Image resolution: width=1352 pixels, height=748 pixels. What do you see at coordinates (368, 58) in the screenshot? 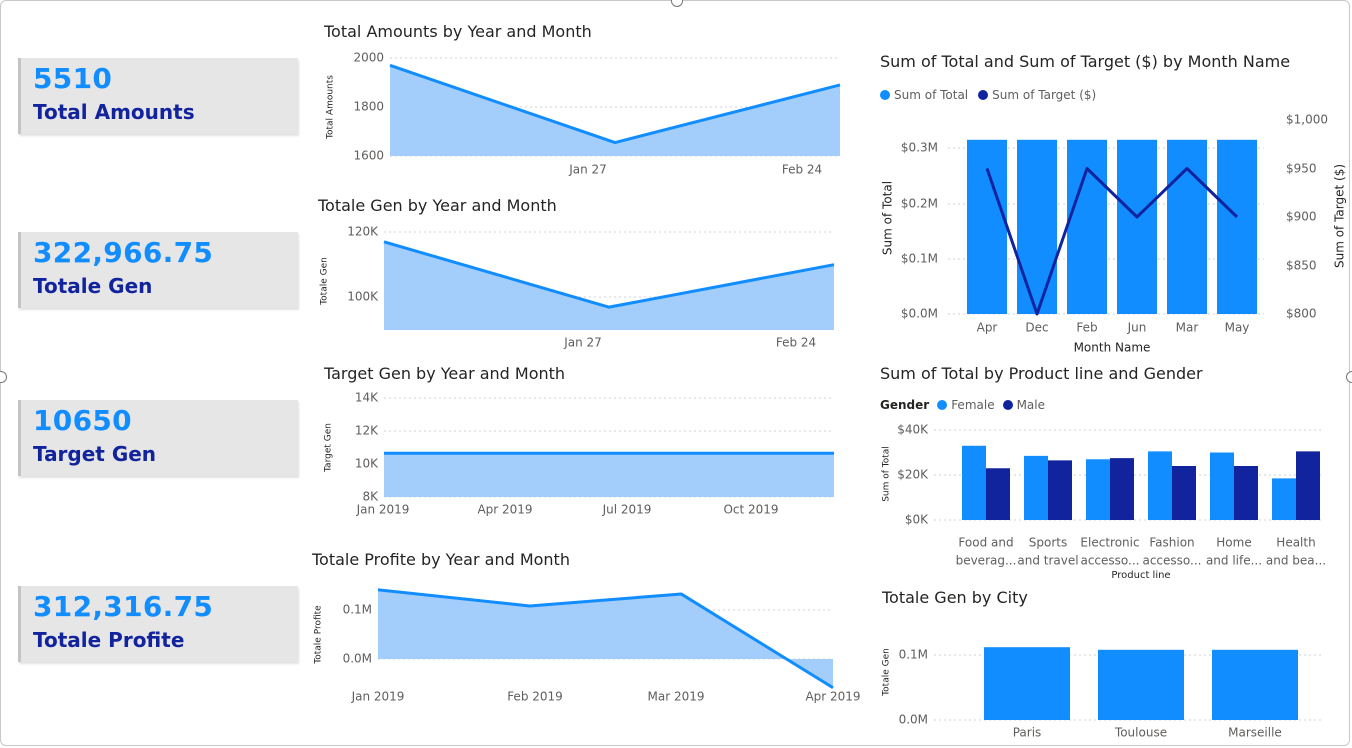
I see `y-tick-label: 2000` at bounding box center [368, 58].